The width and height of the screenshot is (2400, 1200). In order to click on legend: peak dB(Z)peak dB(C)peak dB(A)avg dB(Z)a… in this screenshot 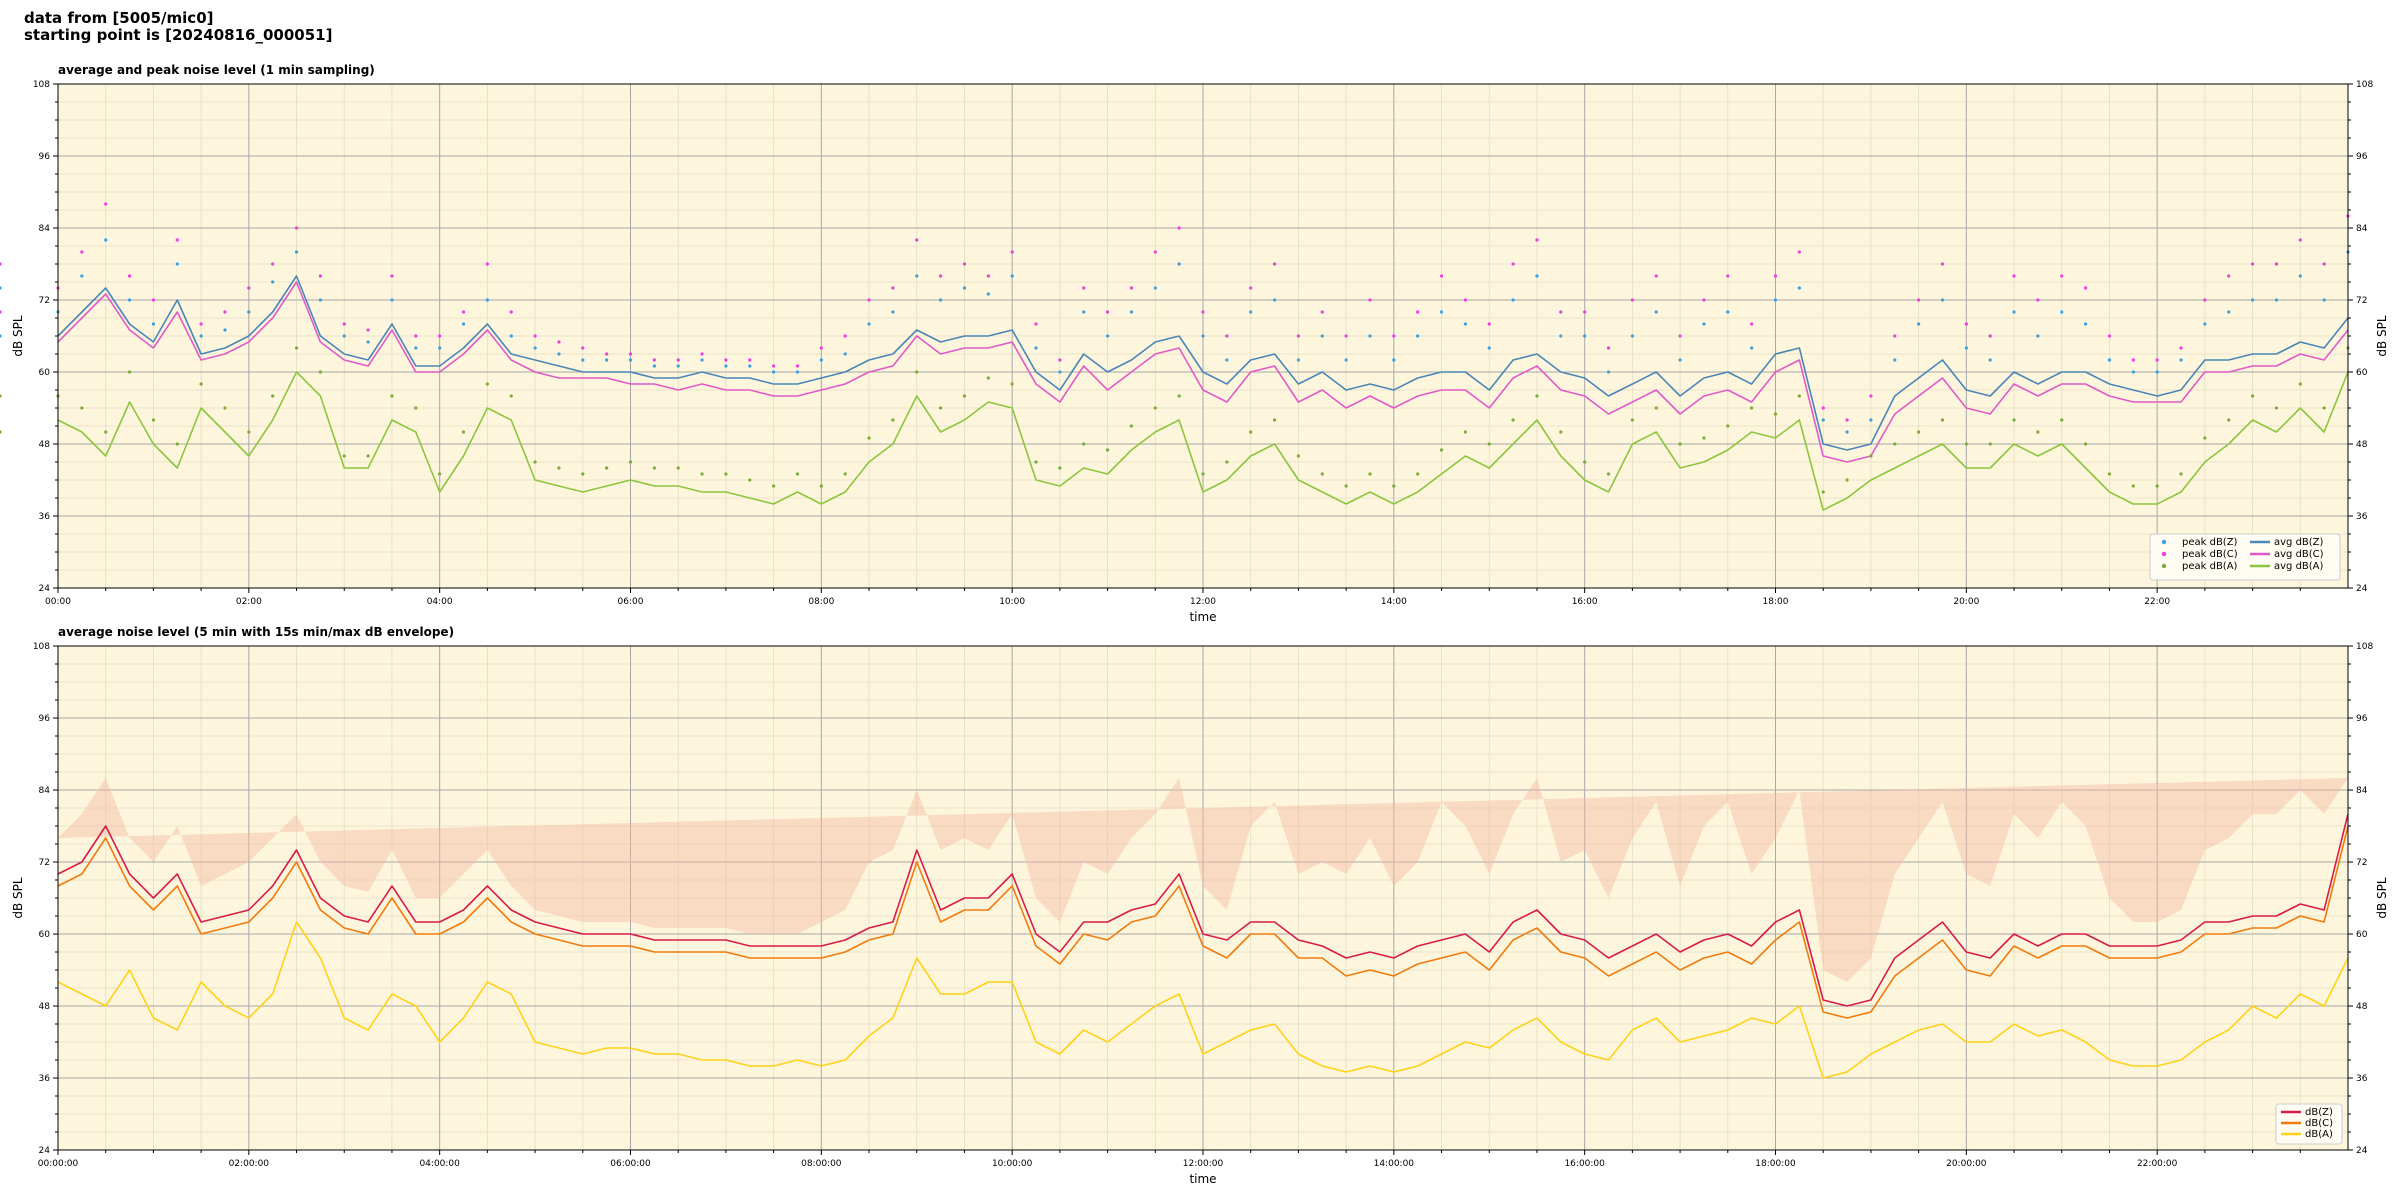, I will do `click(2245, 557)`.